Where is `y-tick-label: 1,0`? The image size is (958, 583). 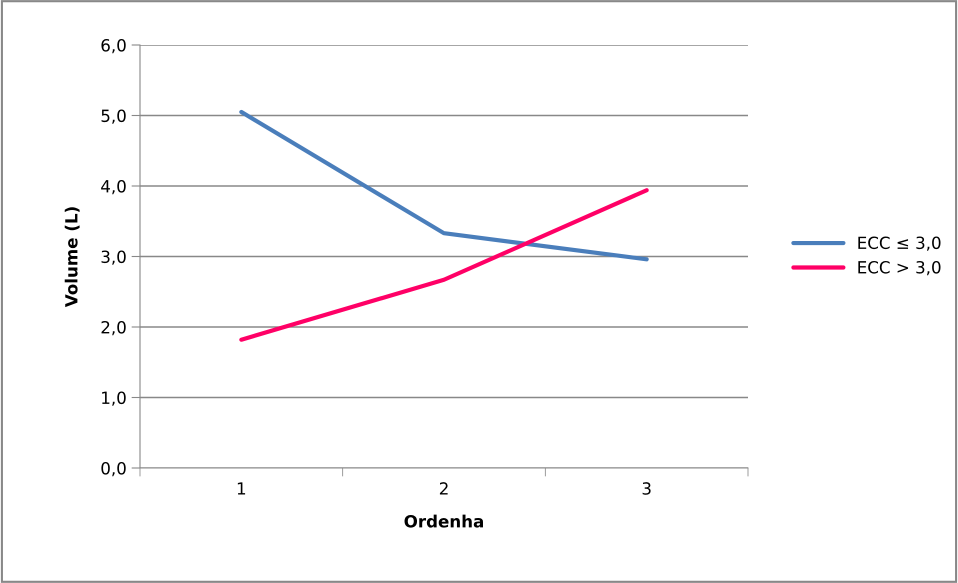 y-tick-label: 1,0 is located at coordinates (114, 398).